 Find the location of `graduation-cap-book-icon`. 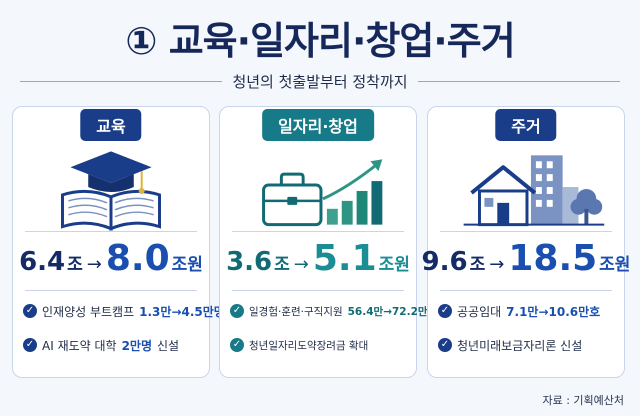

graduation-cap-book-icon is located at coordinates (111, 191).